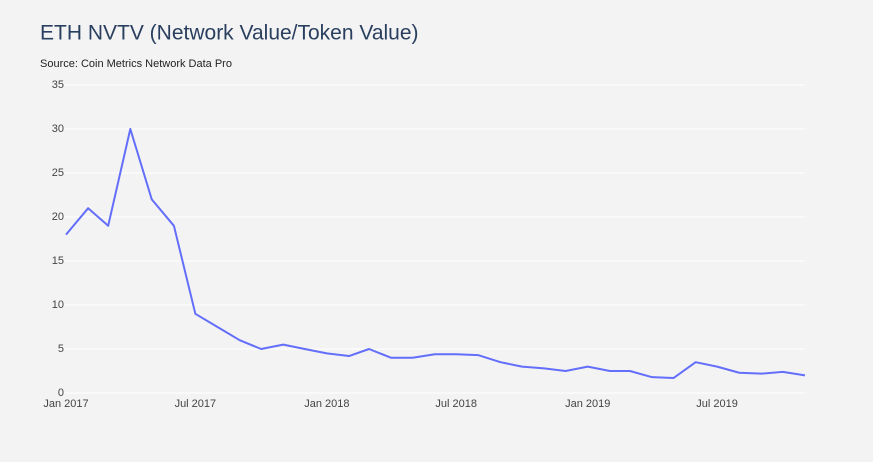 This screenshot has height=462, width=873. I want to click on x-tick-label: Jan 2019, so click(587, 404).